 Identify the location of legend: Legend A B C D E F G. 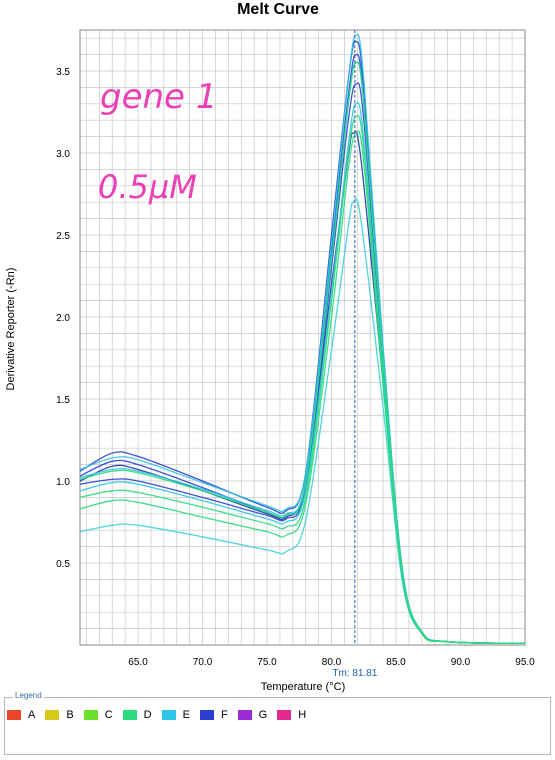
(277, 723).